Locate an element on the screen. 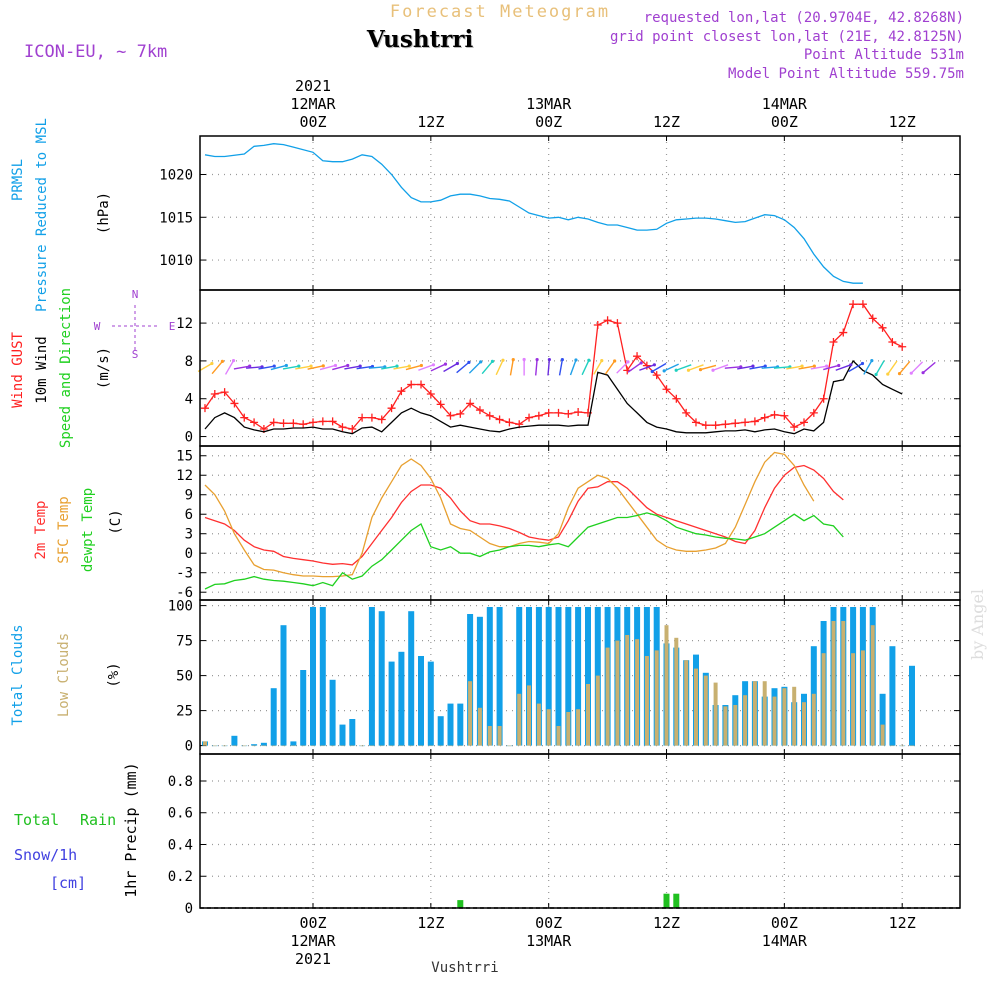 Image resolution: width=1000 pixels, height=1000 pixels. point-altitude: Point Altitude 531m is located at coordinates (883, 55).